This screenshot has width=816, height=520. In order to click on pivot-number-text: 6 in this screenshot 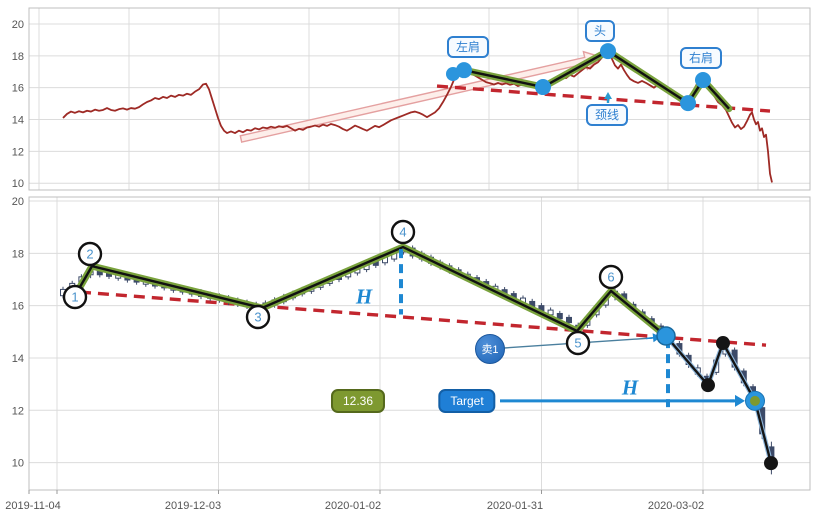, I will do `click(610, 277)`.